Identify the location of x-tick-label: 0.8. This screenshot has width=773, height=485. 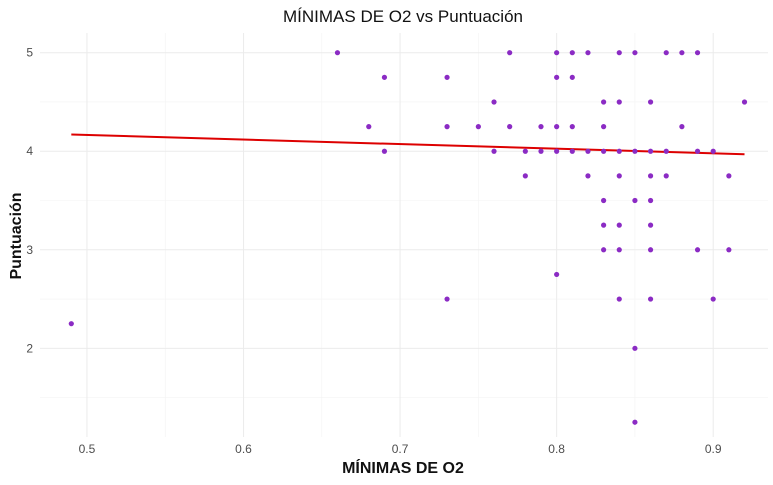
(556, 449).